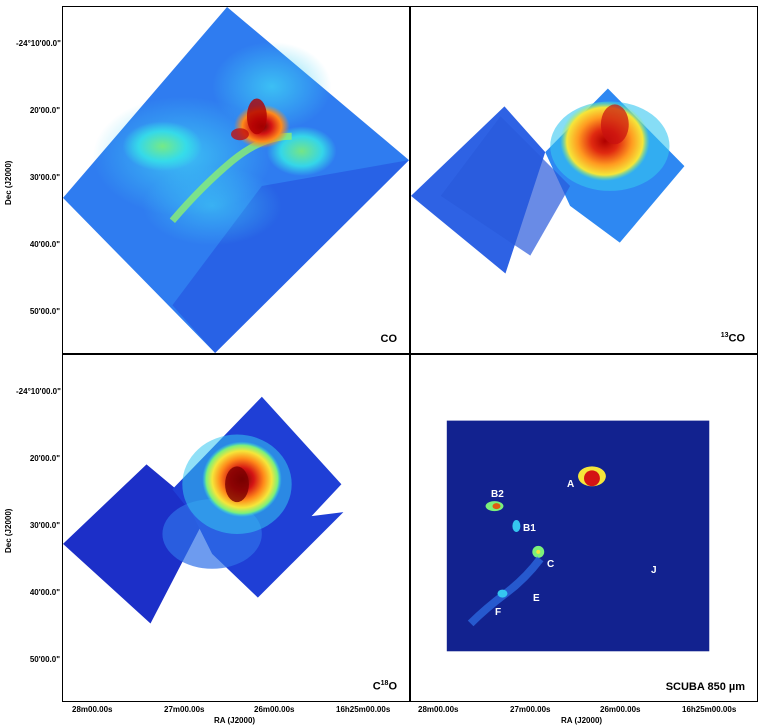 The height and width of the screenshot is (728, 764). I want to click on x-tick-left-2: 26m00.00s, so click(274, 709).